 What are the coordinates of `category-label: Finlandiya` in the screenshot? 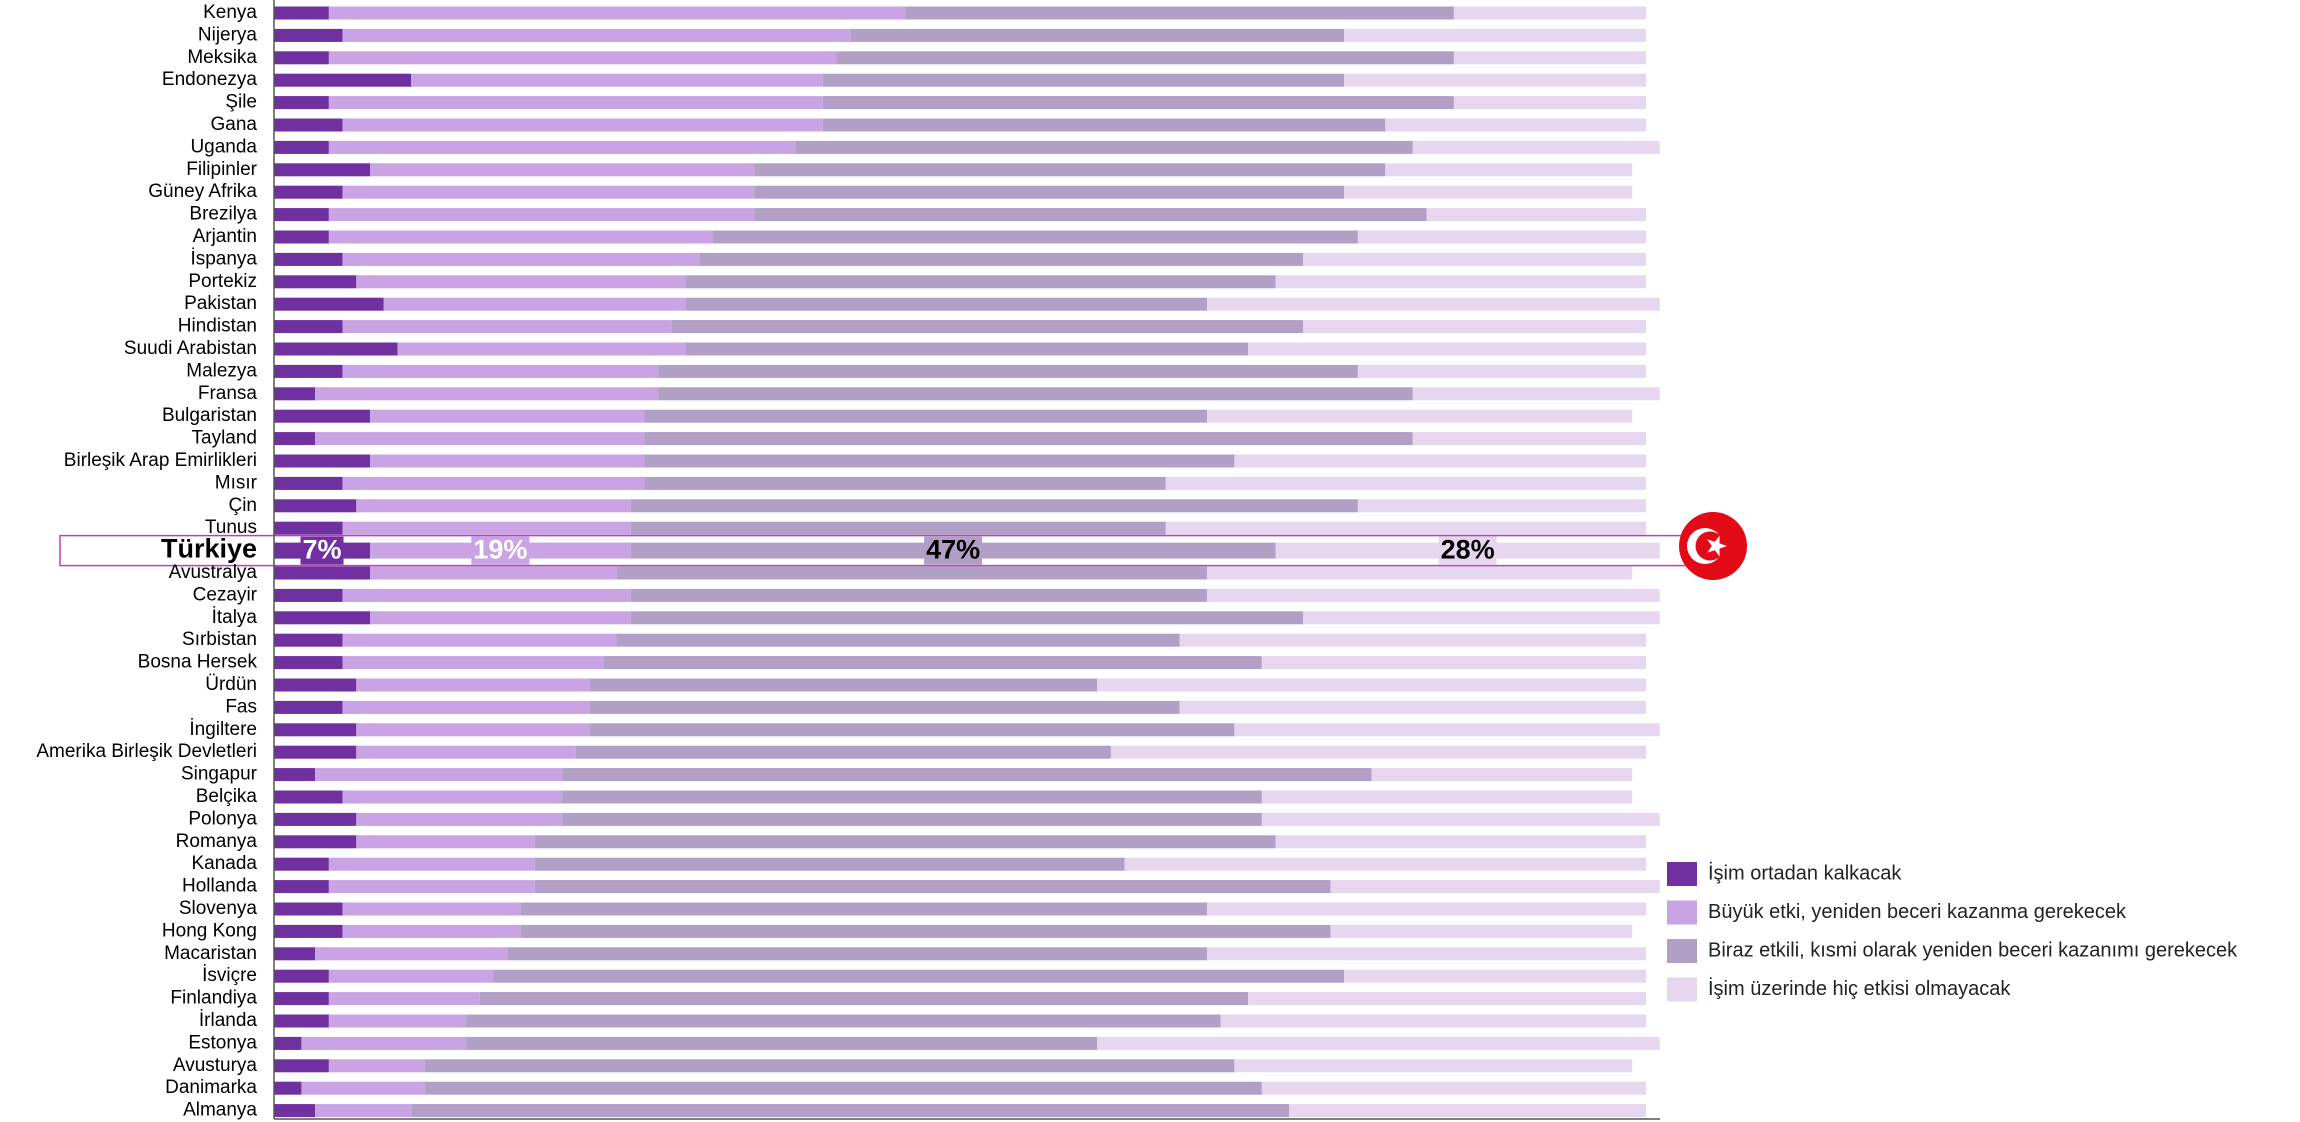 It's located at (213, 998).